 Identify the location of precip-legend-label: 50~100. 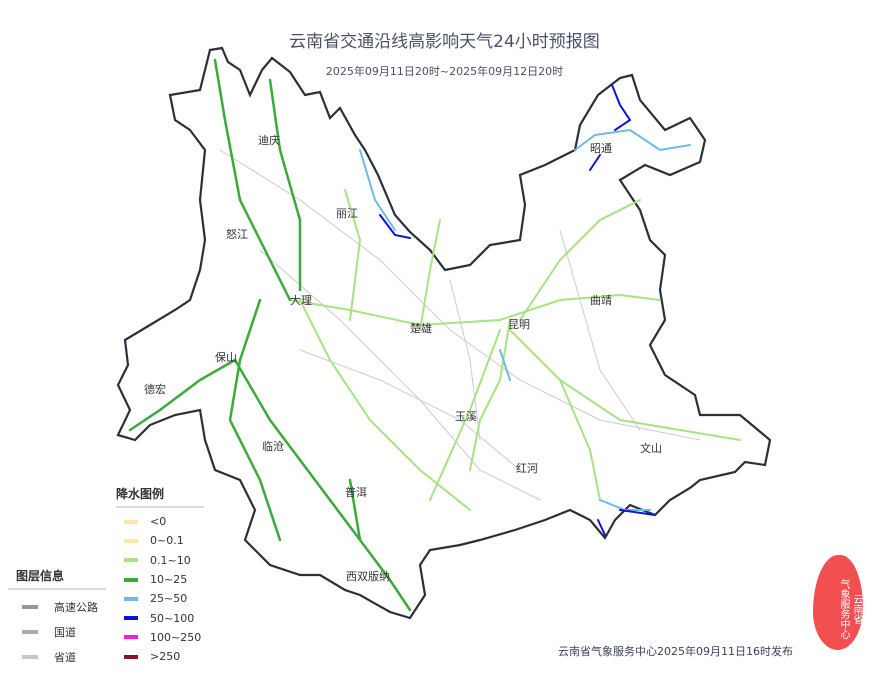
(172, 618).